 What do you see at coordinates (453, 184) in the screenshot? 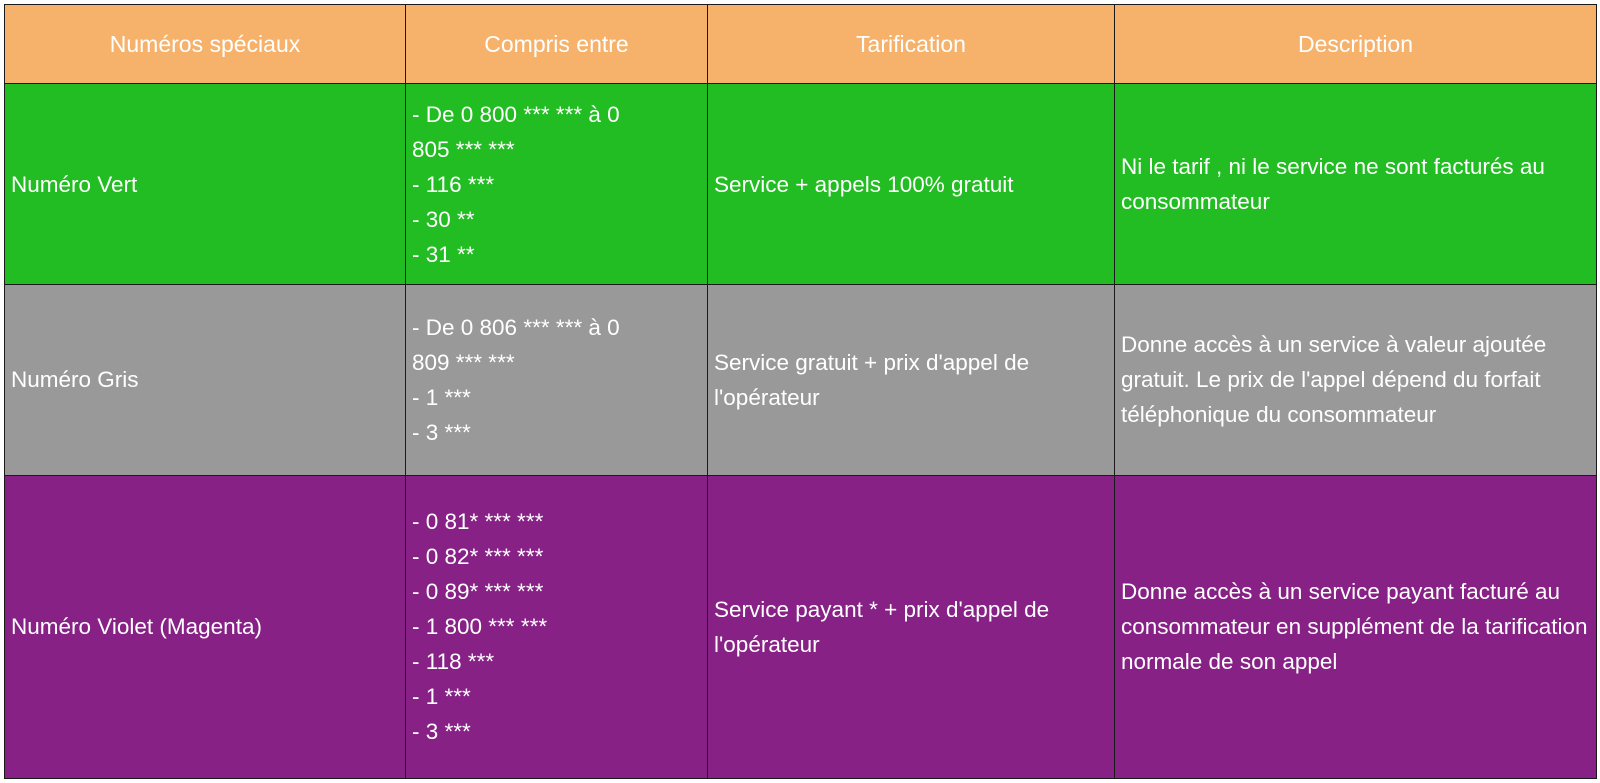
I see `range-line: - 116 ***` at bounding box center [453, 184].